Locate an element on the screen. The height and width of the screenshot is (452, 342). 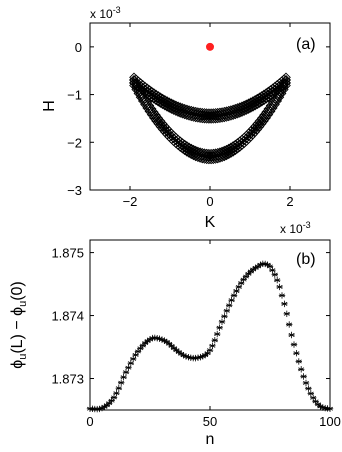
panel-a-marks is located at coordinates (210, 103).